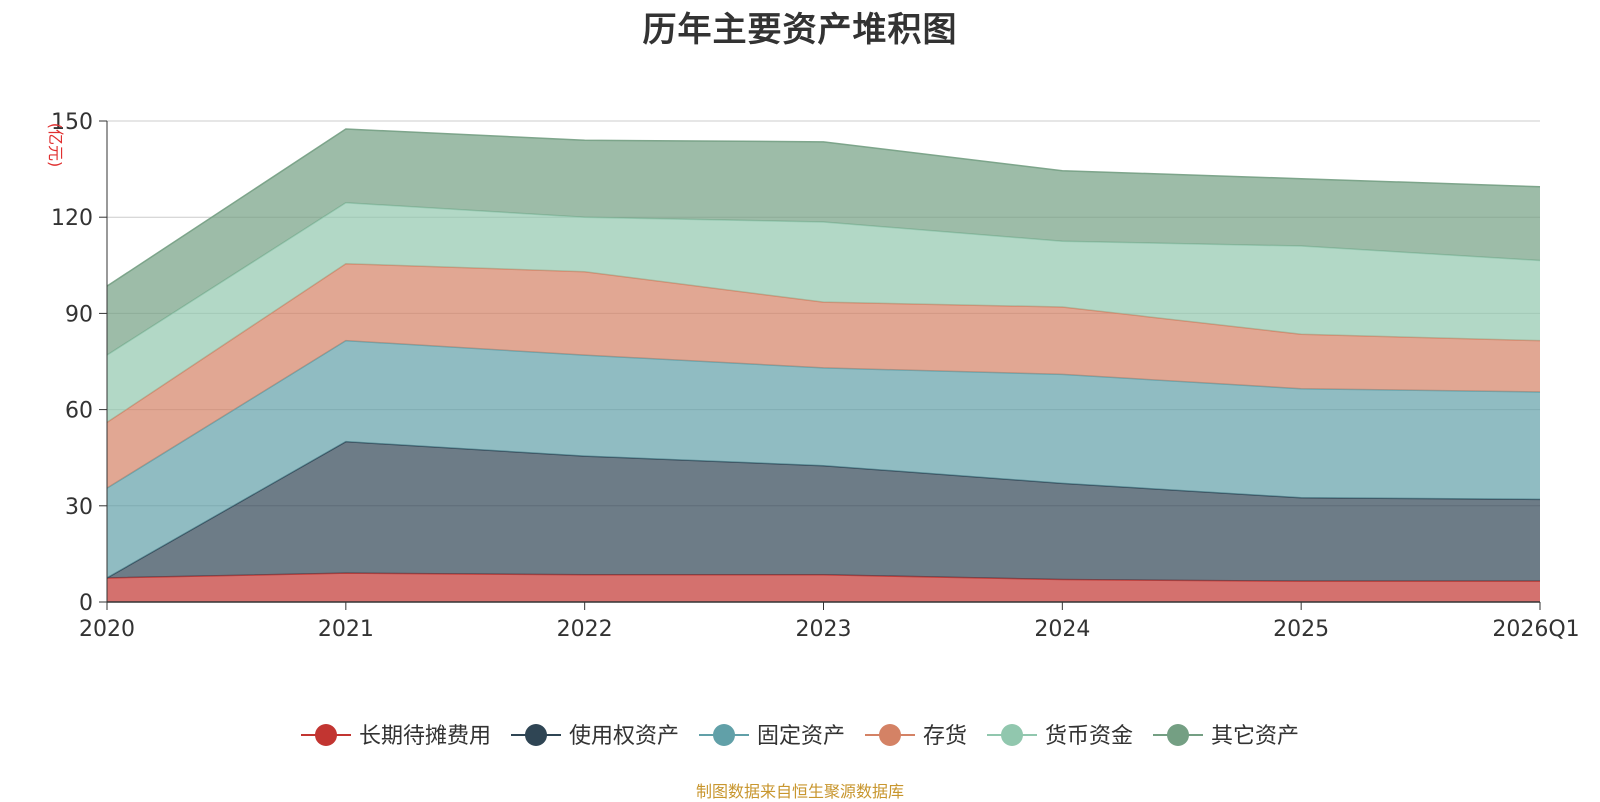 The image size is (1600, 802). What do you see at coordinates (55, 145) in the screenshot?
I see `y-axis-label: (亿元)` at bounding box center [55, 145].